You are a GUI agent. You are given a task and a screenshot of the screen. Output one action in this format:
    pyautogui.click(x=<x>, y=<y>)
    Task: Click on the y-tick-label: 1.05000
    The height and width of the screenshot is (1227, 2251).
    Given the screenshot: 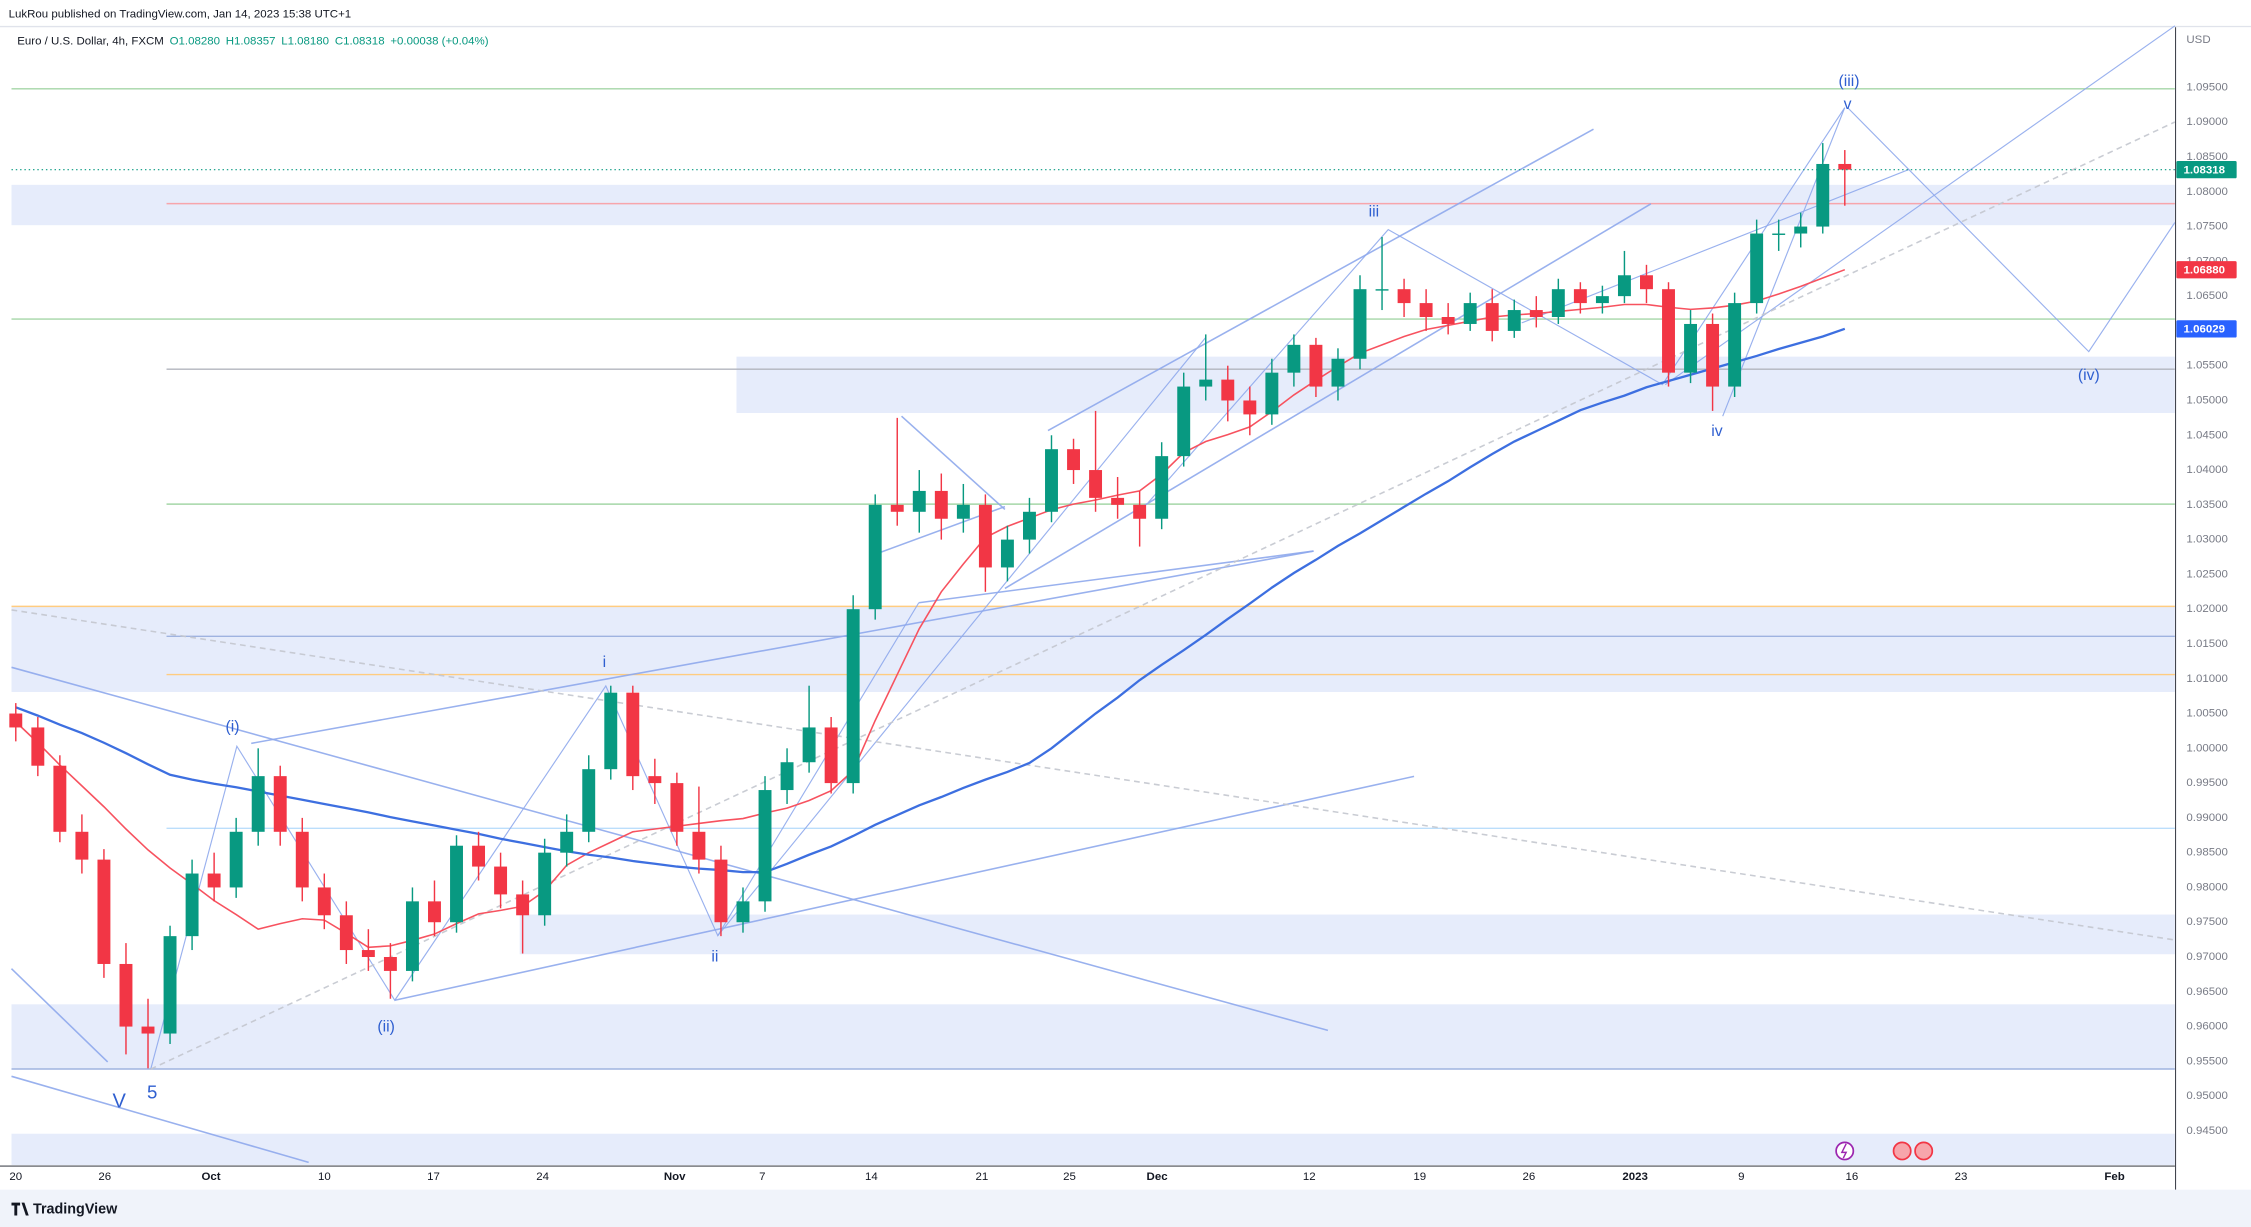 What is the action you would take?
    pyautogui.click(x=2206, y=401)
    